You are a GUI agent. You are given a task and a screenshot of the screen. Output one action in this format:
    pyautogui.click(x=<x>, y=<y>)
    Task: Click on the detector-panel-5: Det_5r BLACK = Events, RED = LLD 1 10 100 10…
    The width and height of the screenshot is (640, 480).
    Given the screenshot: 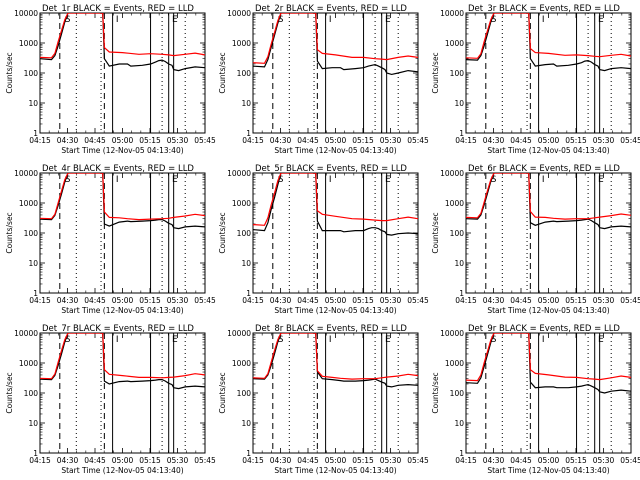 What is the action you would take?
    pyautogui.click(x=321, y=240)
    